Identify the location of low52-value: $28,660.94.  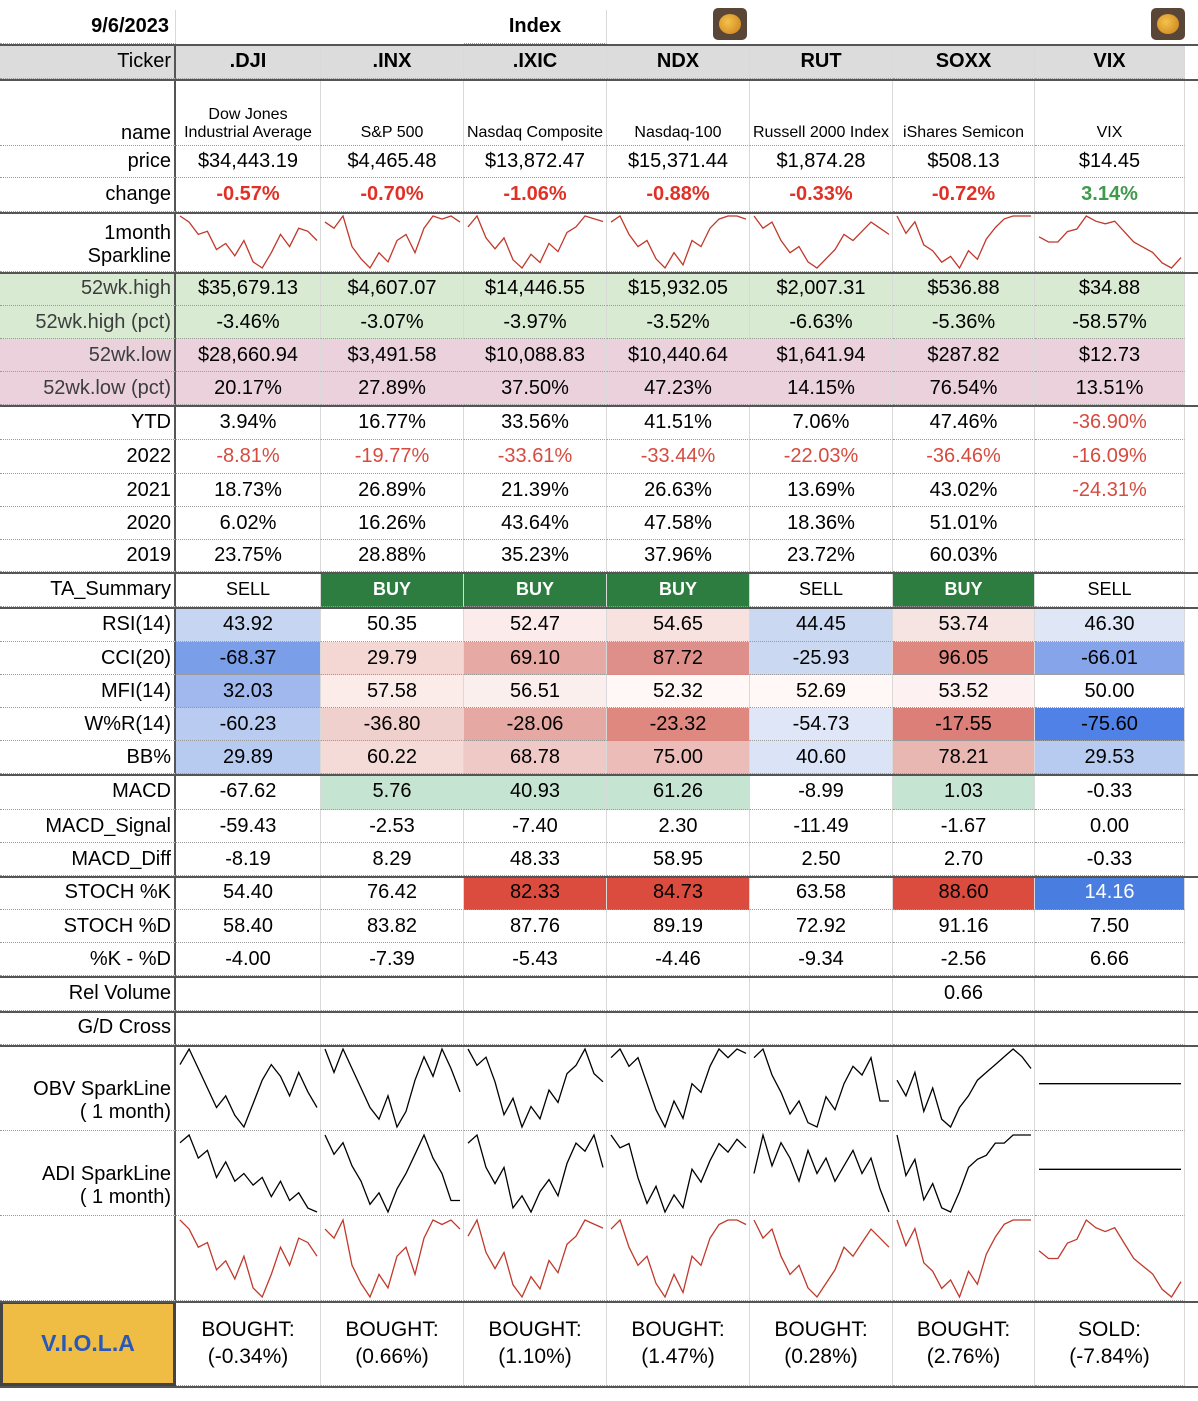
(248, 355).